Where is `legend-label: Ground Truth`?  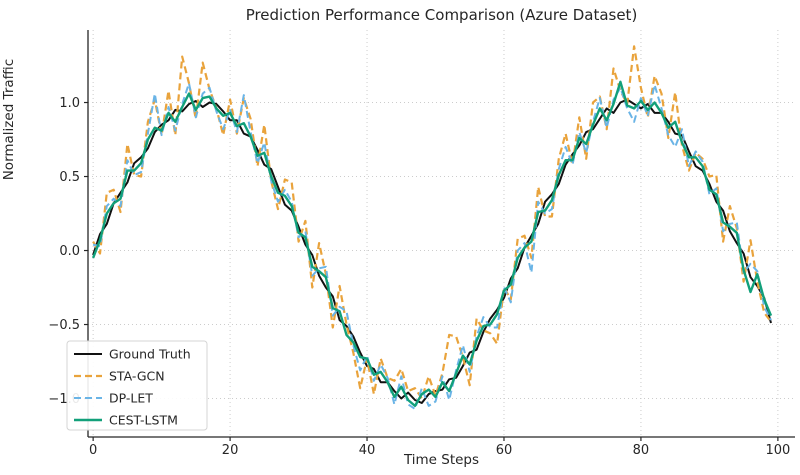
legend-label: Ground Truth is located at coordinates (150, 354).